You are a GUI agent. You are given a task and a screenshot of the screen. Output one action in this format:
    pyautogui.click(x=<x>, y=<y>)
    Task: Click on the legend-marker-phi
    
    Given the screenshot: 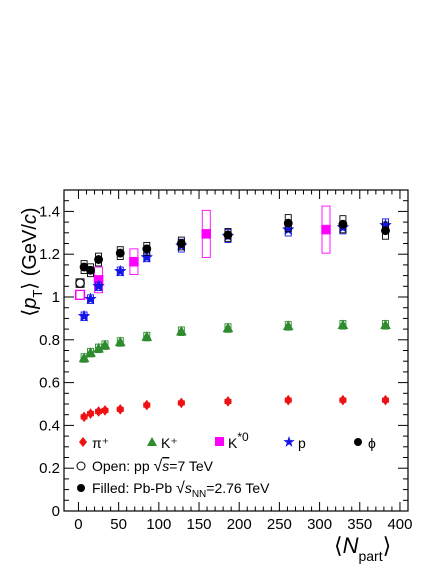 What is the action you would take?
    pyautogui.click(x=358, y=442)
    